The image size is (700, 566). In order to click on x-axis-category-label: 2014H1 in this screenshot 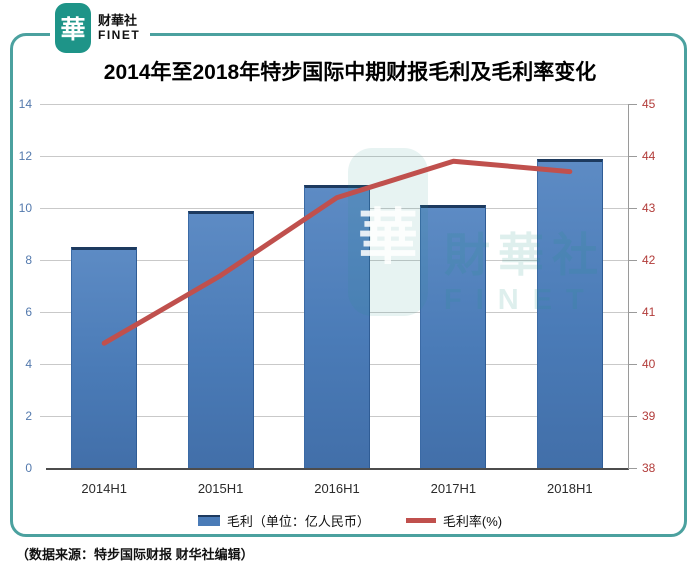, I will do `click(104, 488)`.